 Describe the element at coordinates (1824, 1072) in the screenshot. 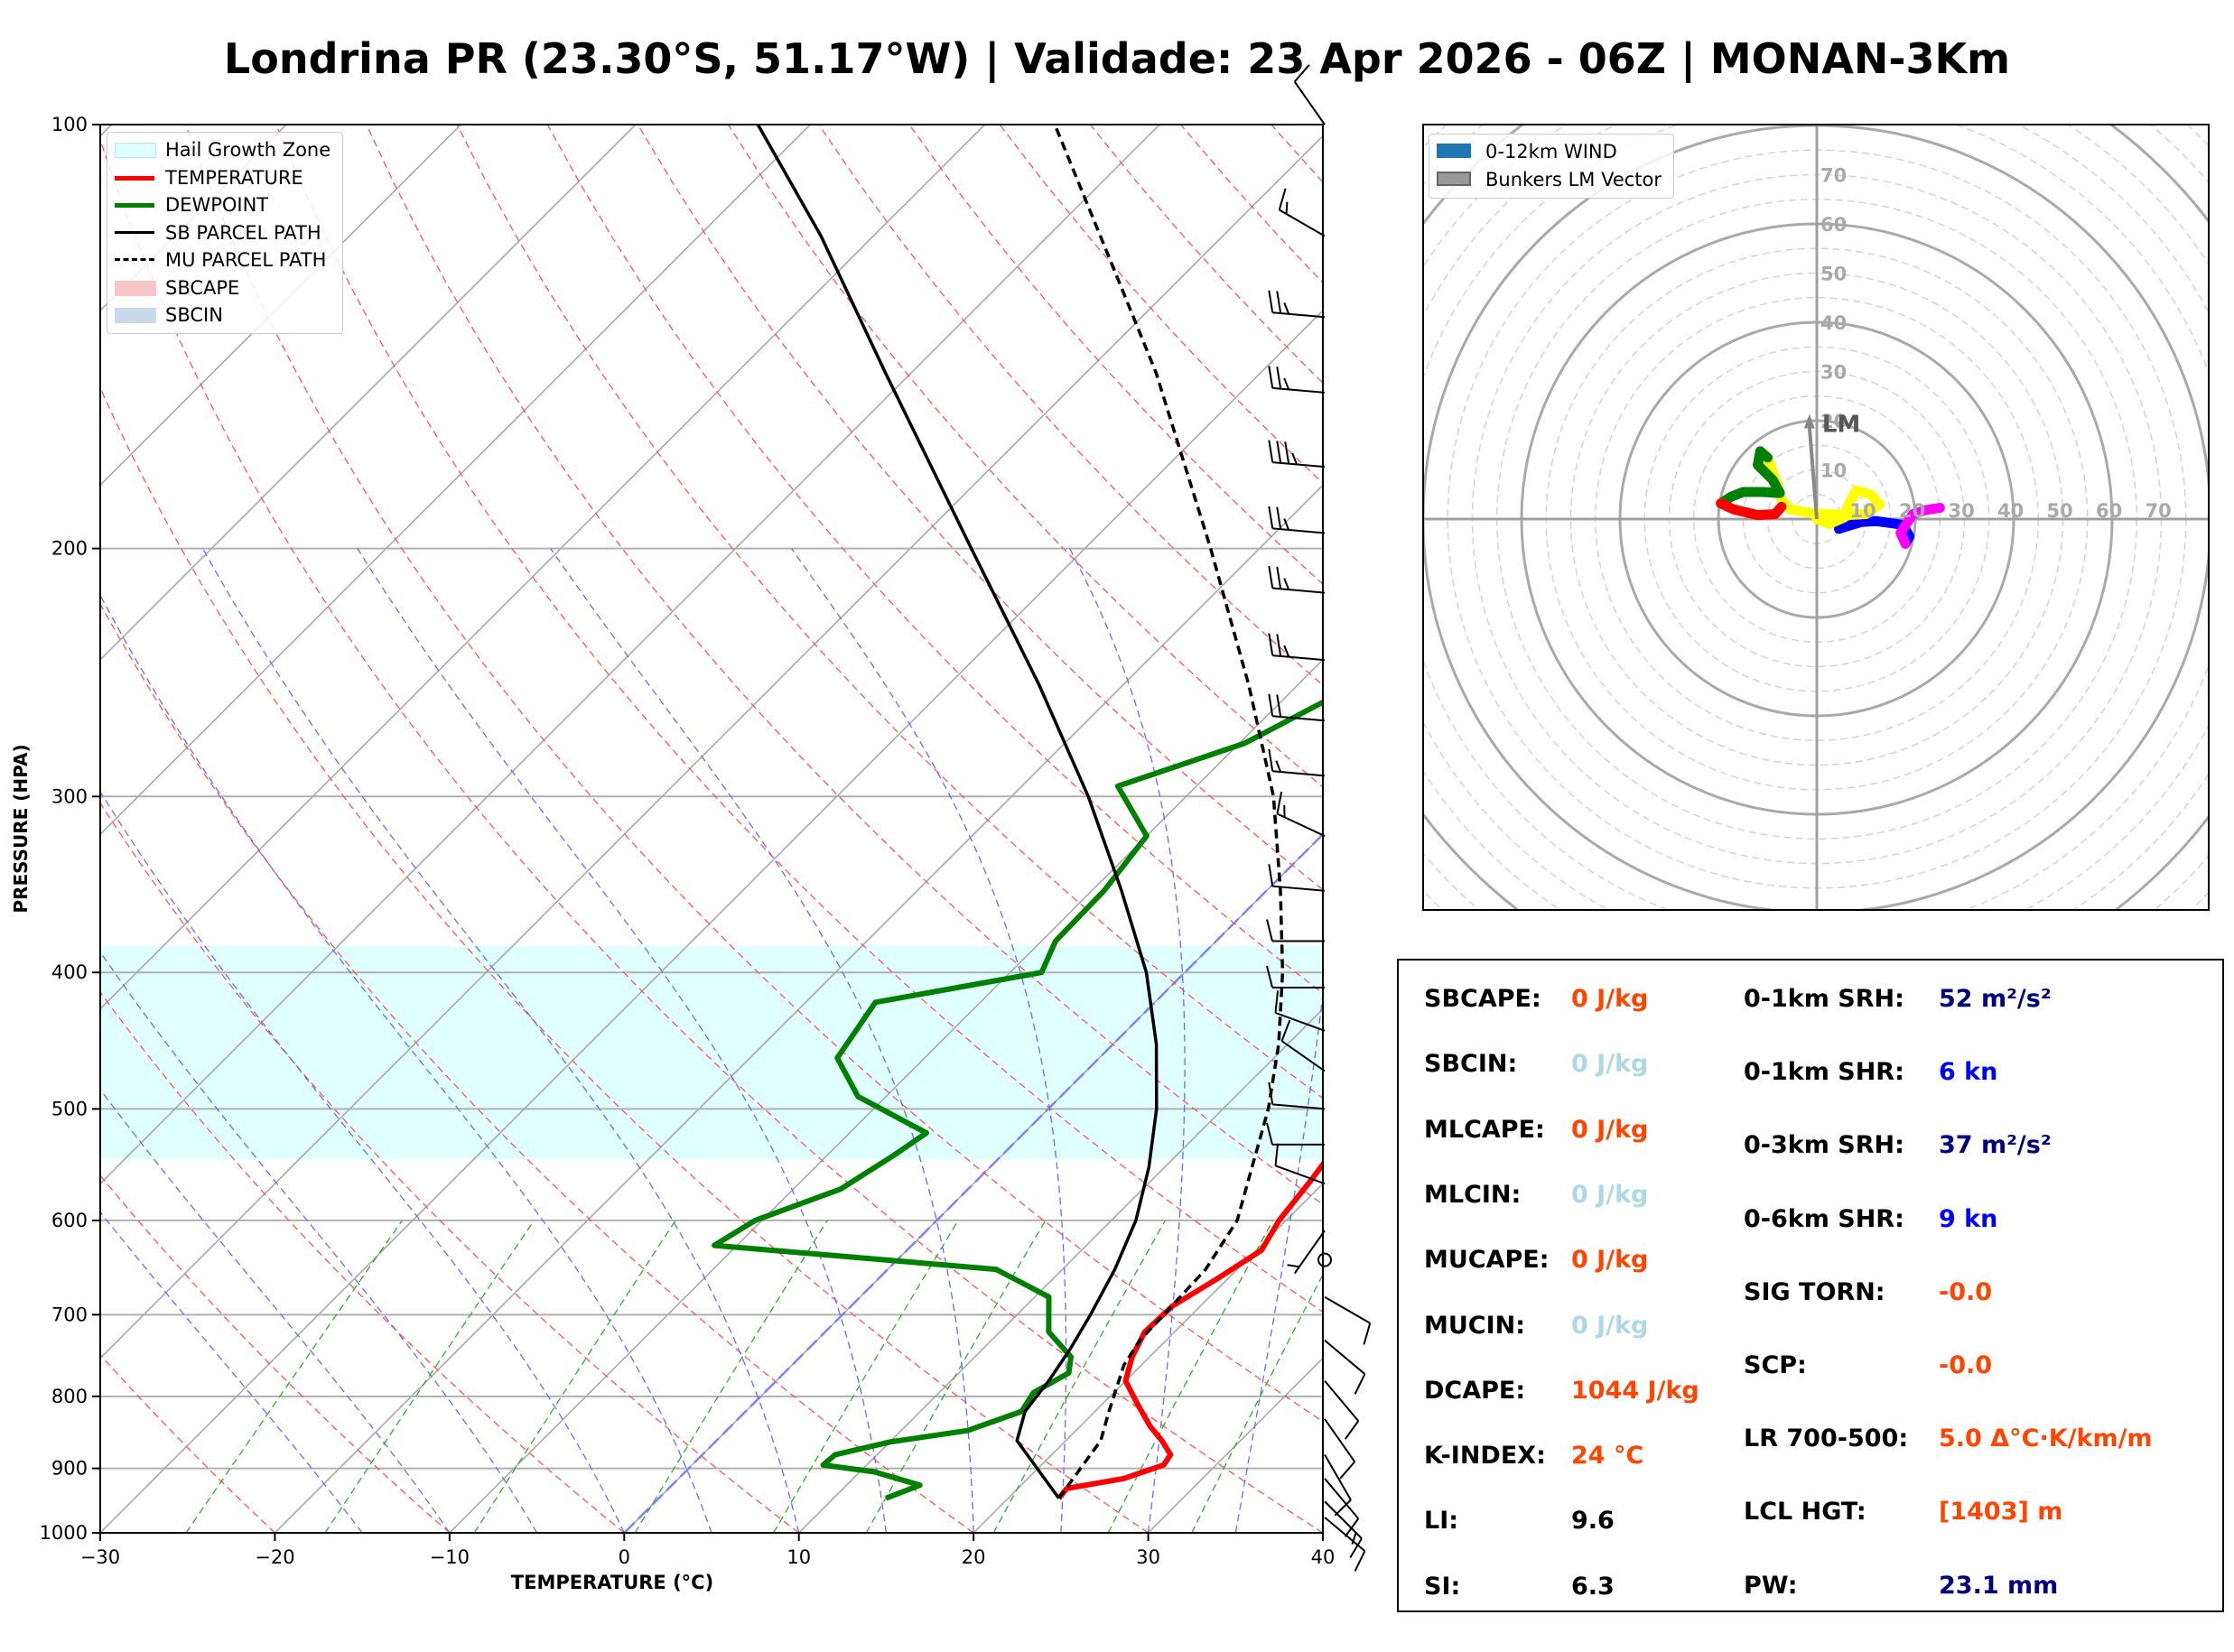

I see `index-label: 0-1km SHR:` at that location.